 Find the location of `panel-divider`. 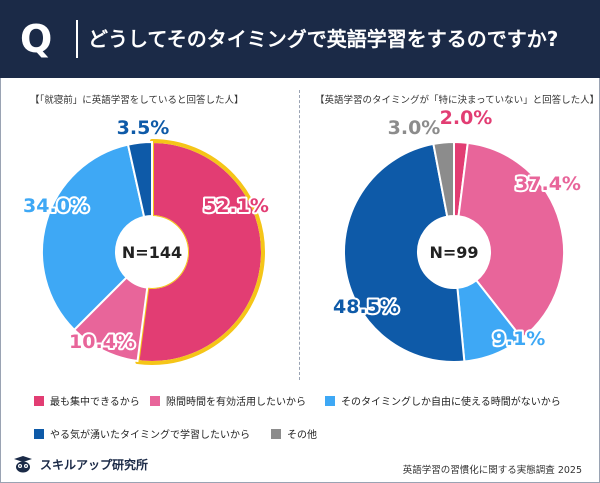

panel-divider is located at coordinates (299, 235).